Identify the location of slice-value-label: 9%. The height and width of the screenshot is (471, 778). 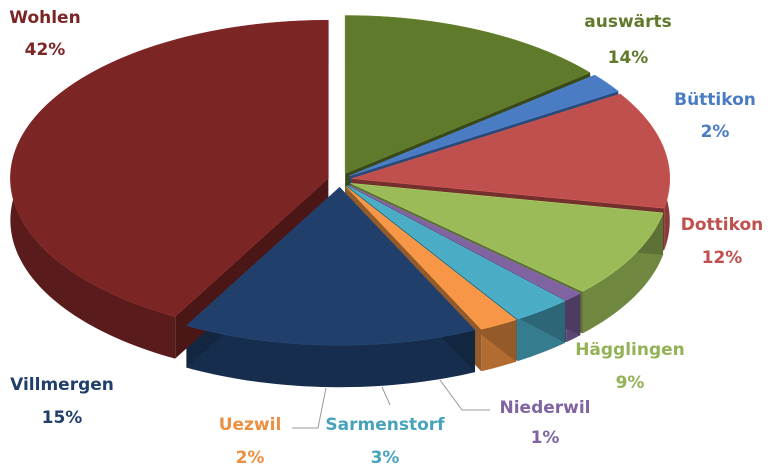
(630, 383).